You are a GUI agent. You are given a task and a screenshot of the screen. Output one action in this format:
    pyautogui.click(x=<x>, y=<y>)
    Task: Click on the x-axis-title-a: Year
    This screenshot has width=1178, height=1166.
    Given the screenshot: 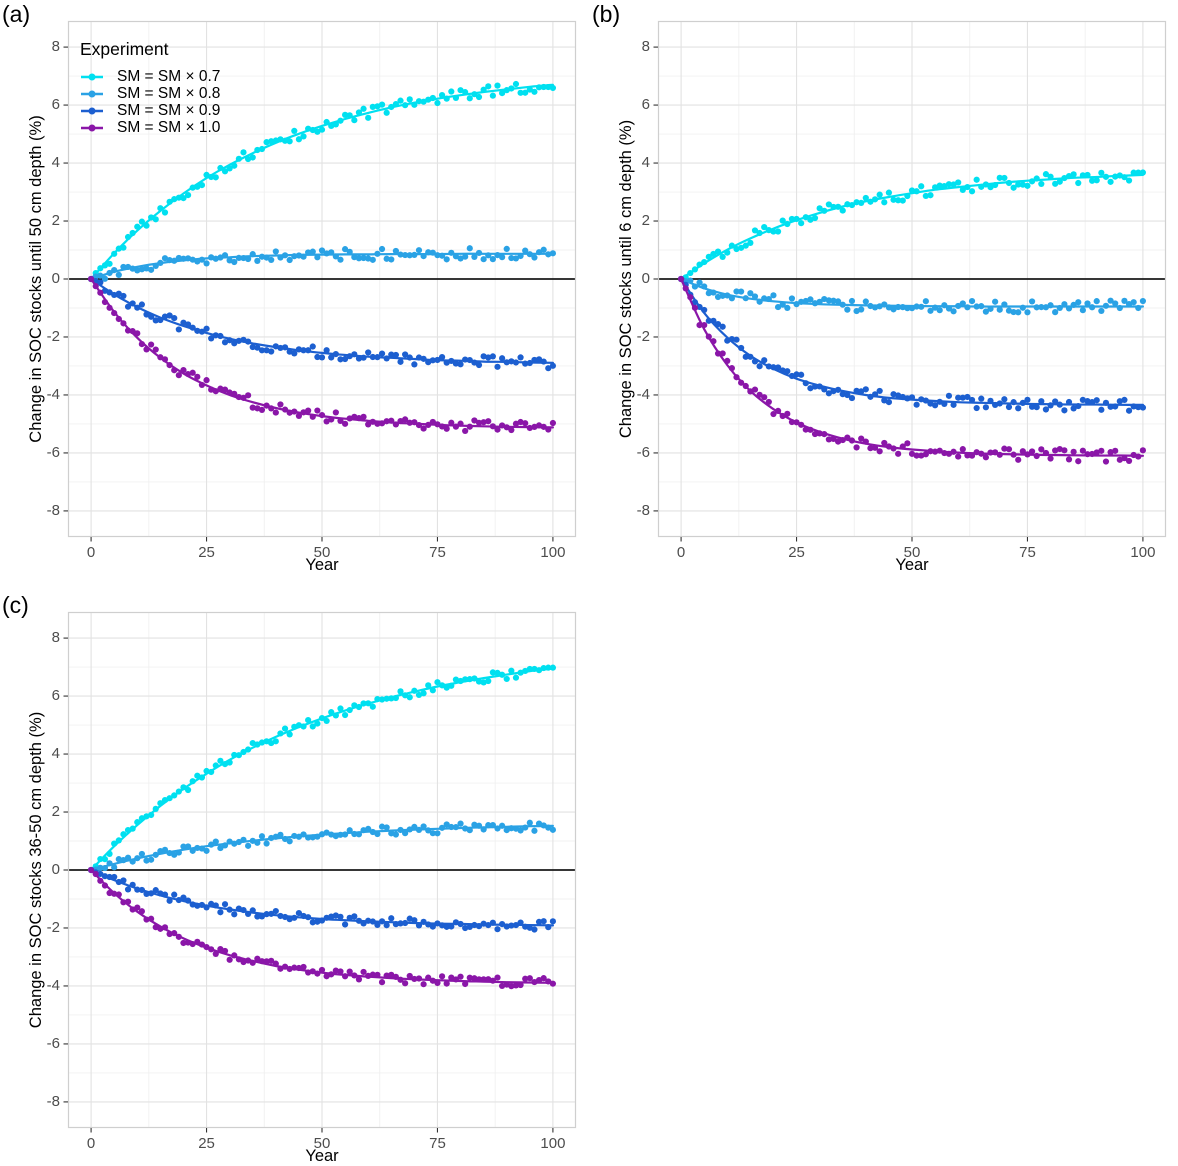 What is the action you would take?
    pyautogui.click(x=322, y=565)
    